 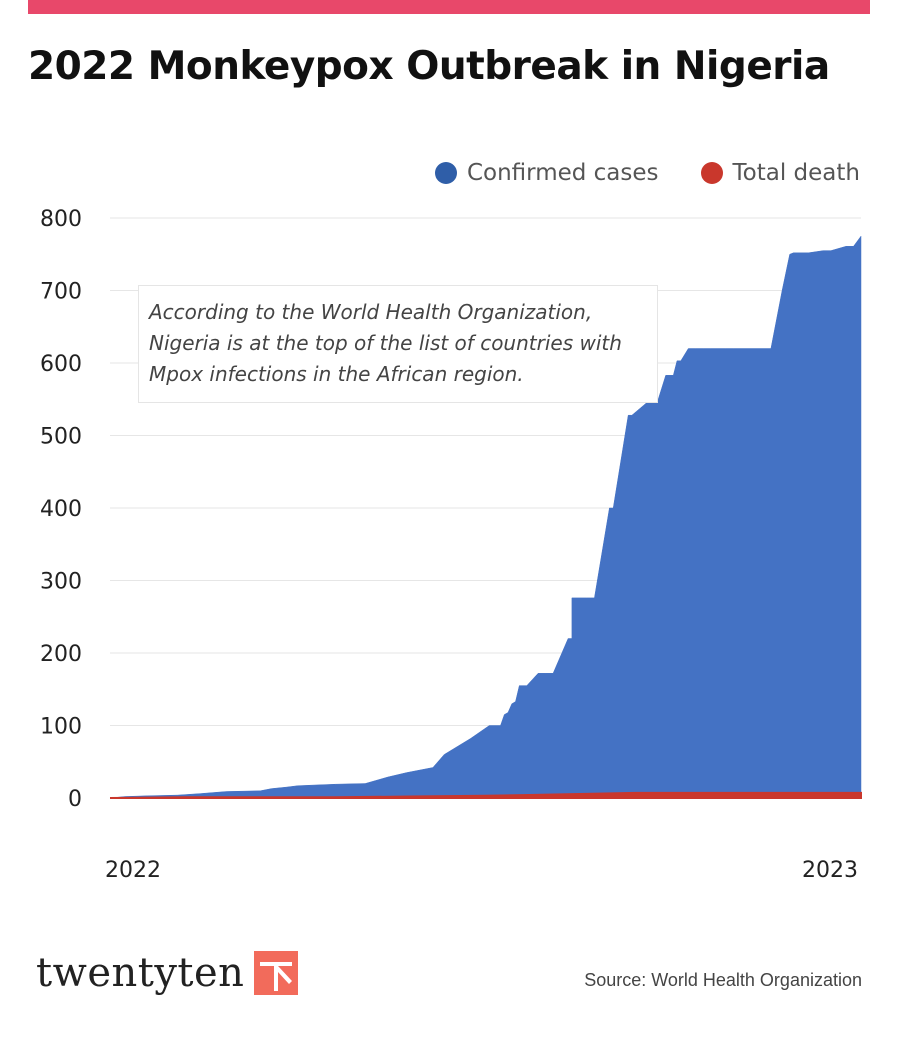 I want to click on cases-dot-icon, so click(x=445, y=173).